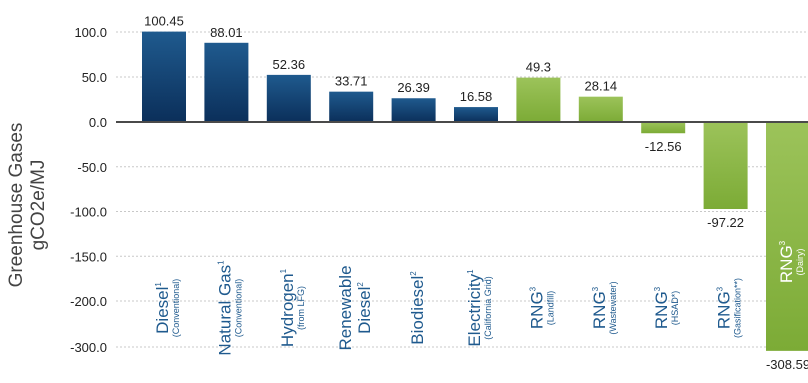 The image size is (808, 383). Describe the element at coordinates (613, 307) in the screenshot. I see `category-sublabel: (Wastewater)` at that location.